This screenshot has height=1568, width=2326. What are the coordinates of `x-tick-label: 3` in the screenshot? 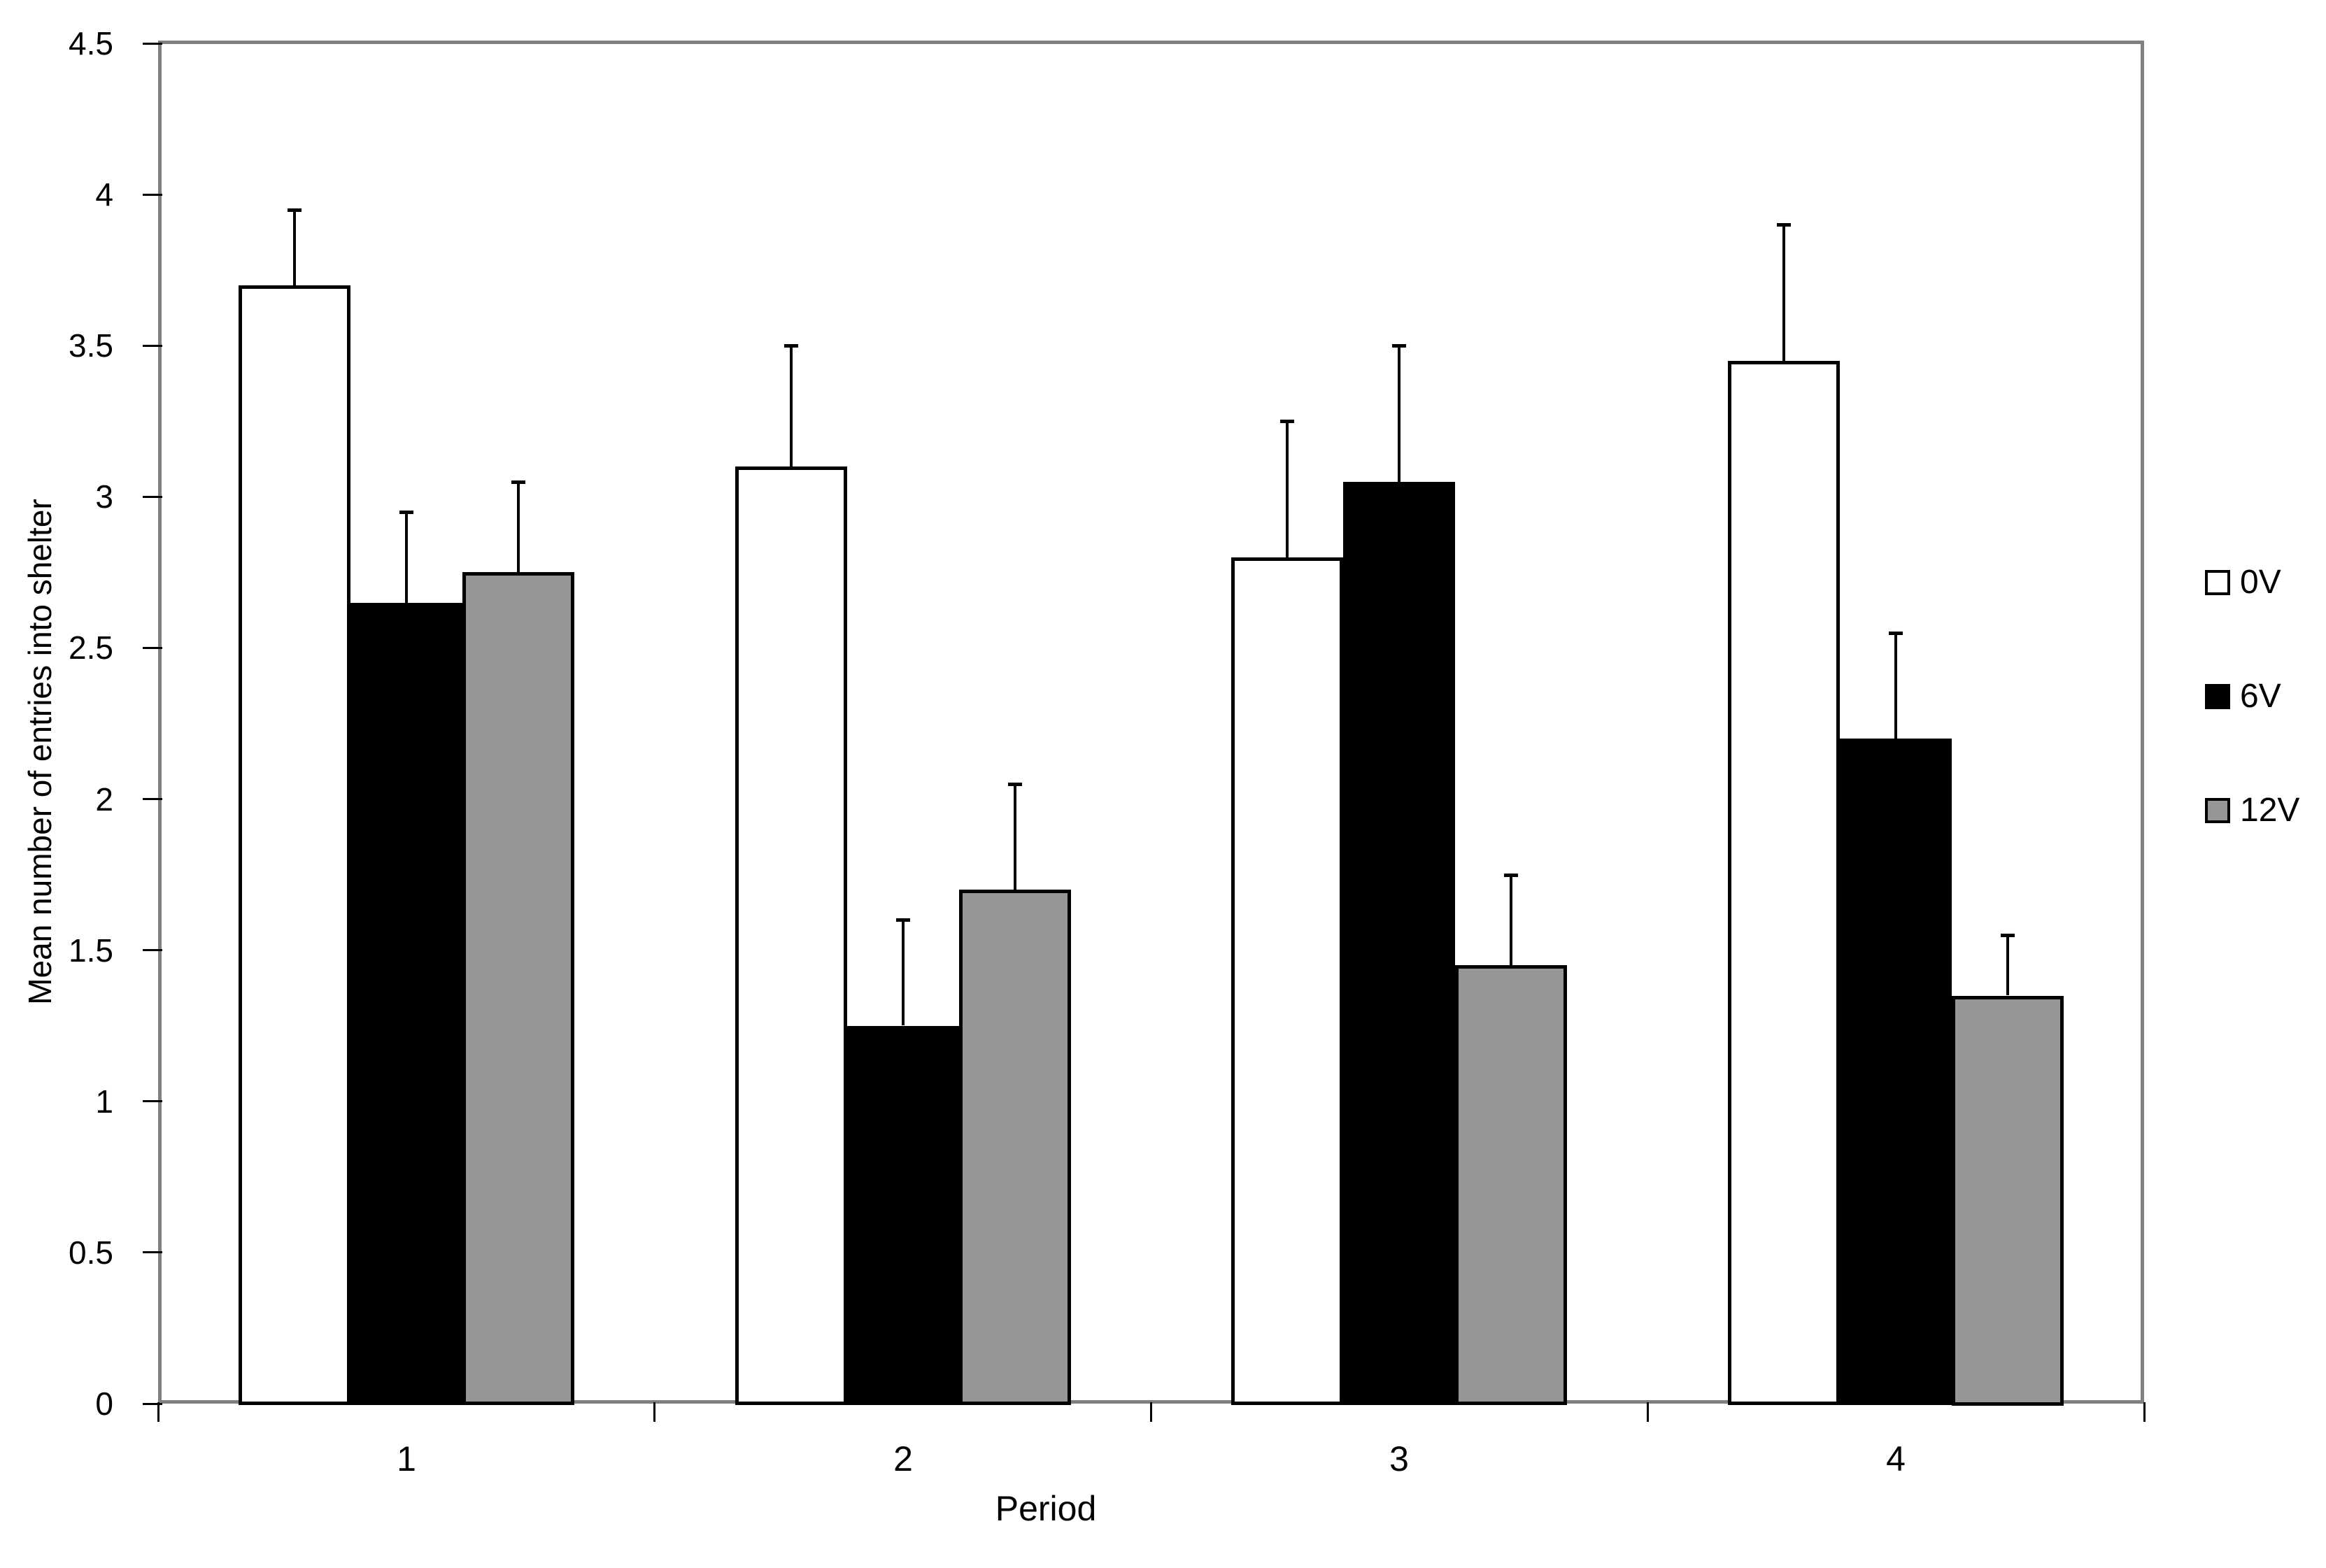 It's located at (1399, 1458).